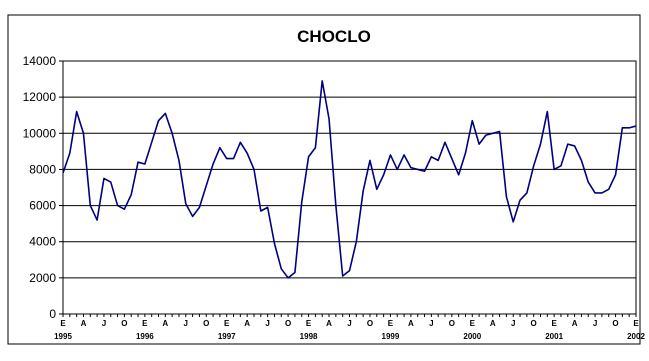 This screenshot has height=361, width=649. Describe the element at coordinates (42, 242) in the screenshot. I see `y-tick-label: 4000` at that location.